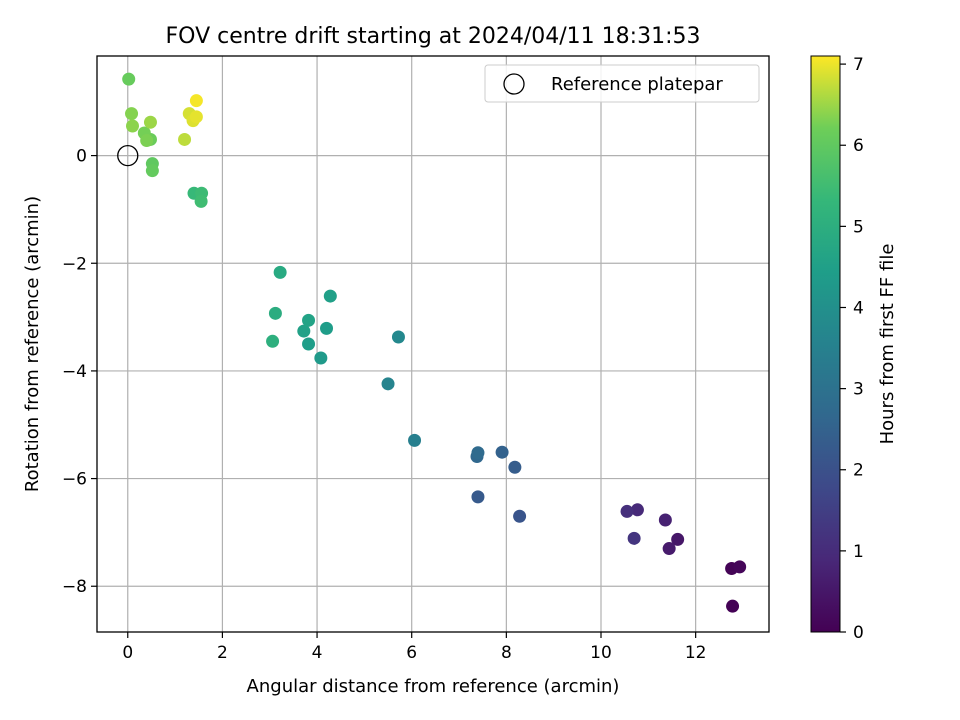  What do you see at coordinates (858, 390) in the screenshot?
I see `colorbar-tick-label: 3` at bounding box center [858, 390].